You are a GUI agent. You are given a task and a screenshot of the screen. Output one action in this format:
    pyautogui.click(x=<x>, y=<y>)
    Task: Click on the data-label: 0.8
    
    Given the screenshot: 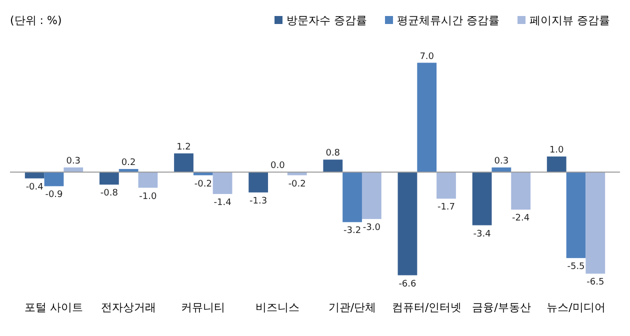 What is the action you would take?
    pyautogui.click(x=333, y=153)
    